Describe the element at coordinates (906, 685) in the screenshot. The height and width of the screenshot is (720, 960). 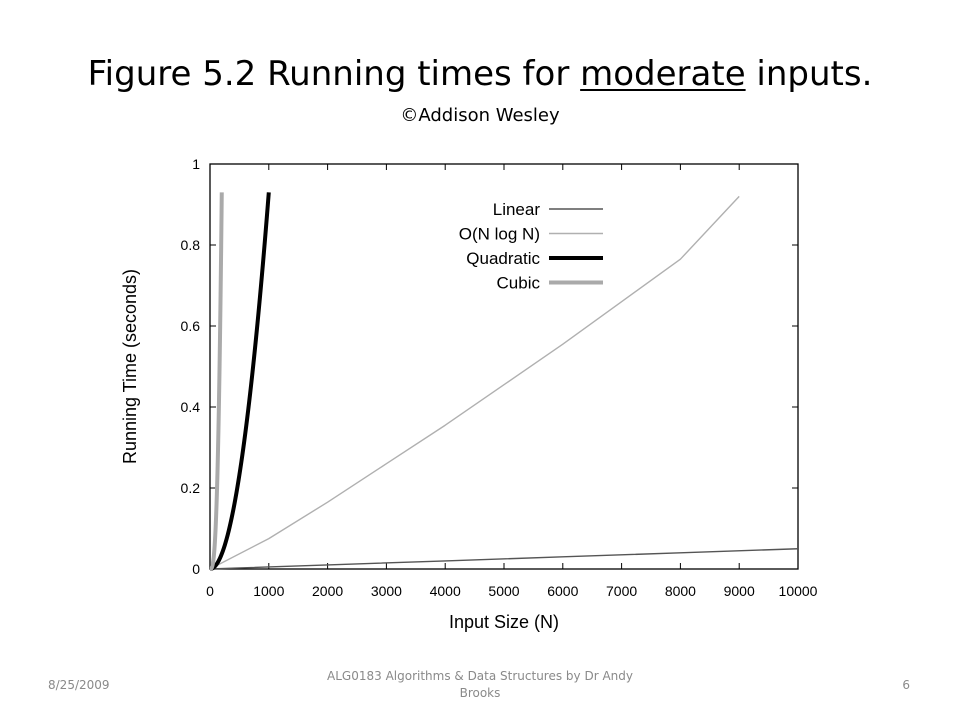
I see `footer-page-number: 6` at that location.